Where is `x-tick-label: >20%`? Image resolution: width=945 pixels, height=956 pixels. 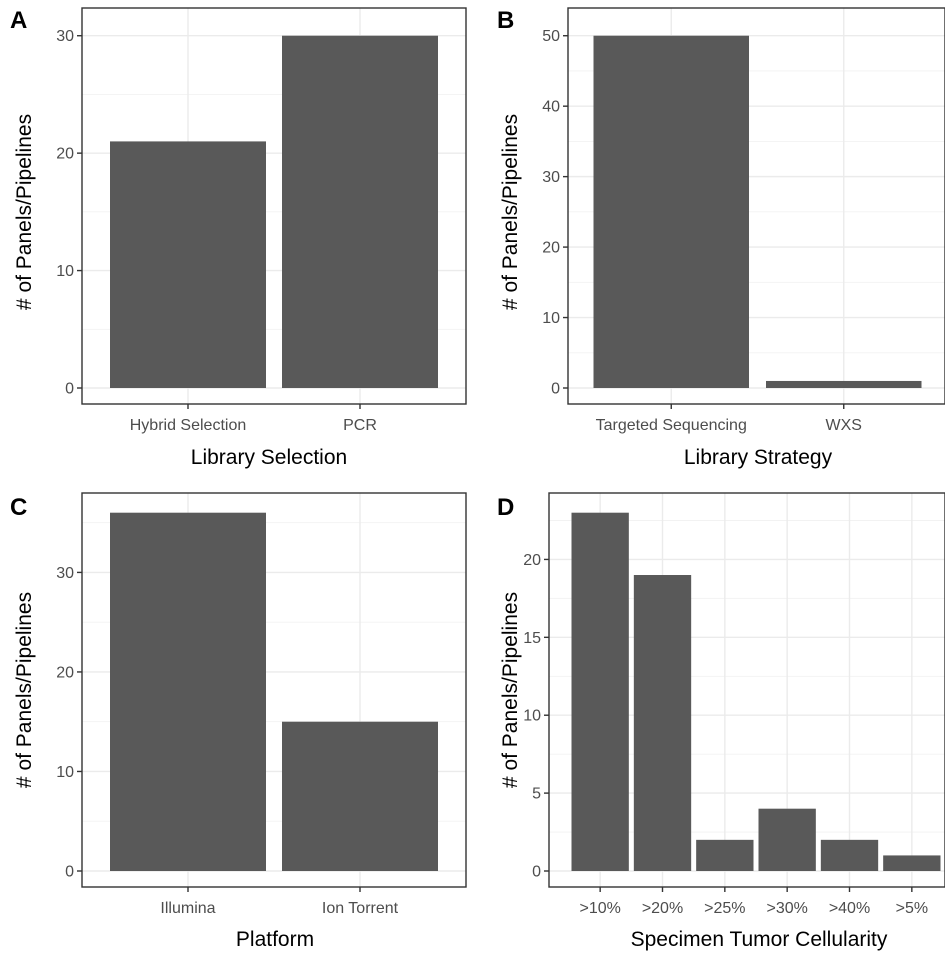 x-tick-label: >20% is located at coordinates (662, 908).